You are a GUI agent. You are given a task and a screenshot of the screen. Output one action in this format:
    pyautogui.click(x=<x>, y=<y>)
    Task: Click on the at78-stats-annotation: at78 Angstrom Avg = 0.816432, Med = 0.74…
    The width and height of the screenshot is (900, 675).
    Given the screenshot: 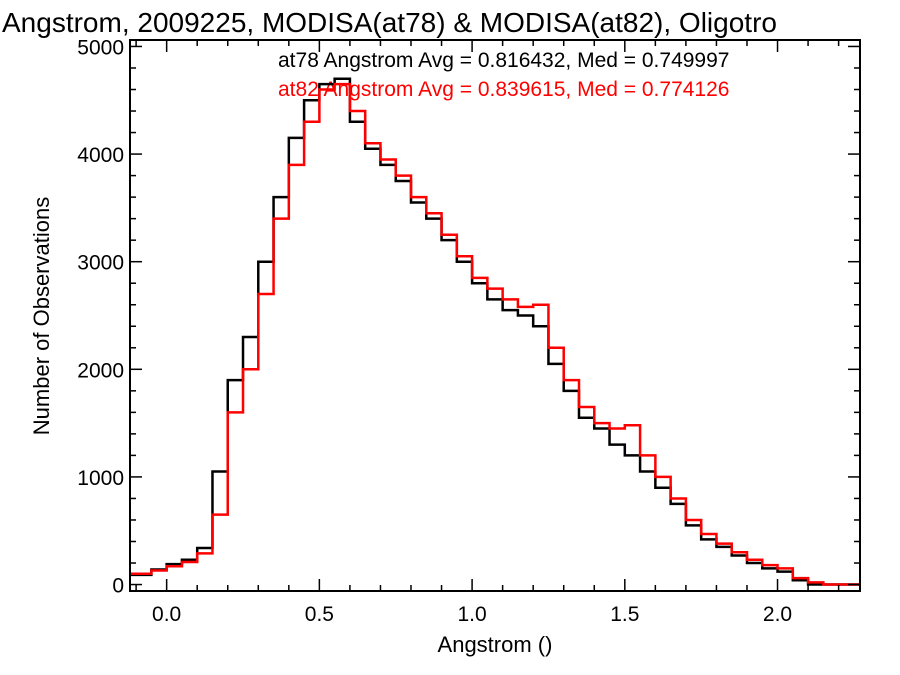 What is the action you would take?
    pyautogui.click(x=503, y=60)
    